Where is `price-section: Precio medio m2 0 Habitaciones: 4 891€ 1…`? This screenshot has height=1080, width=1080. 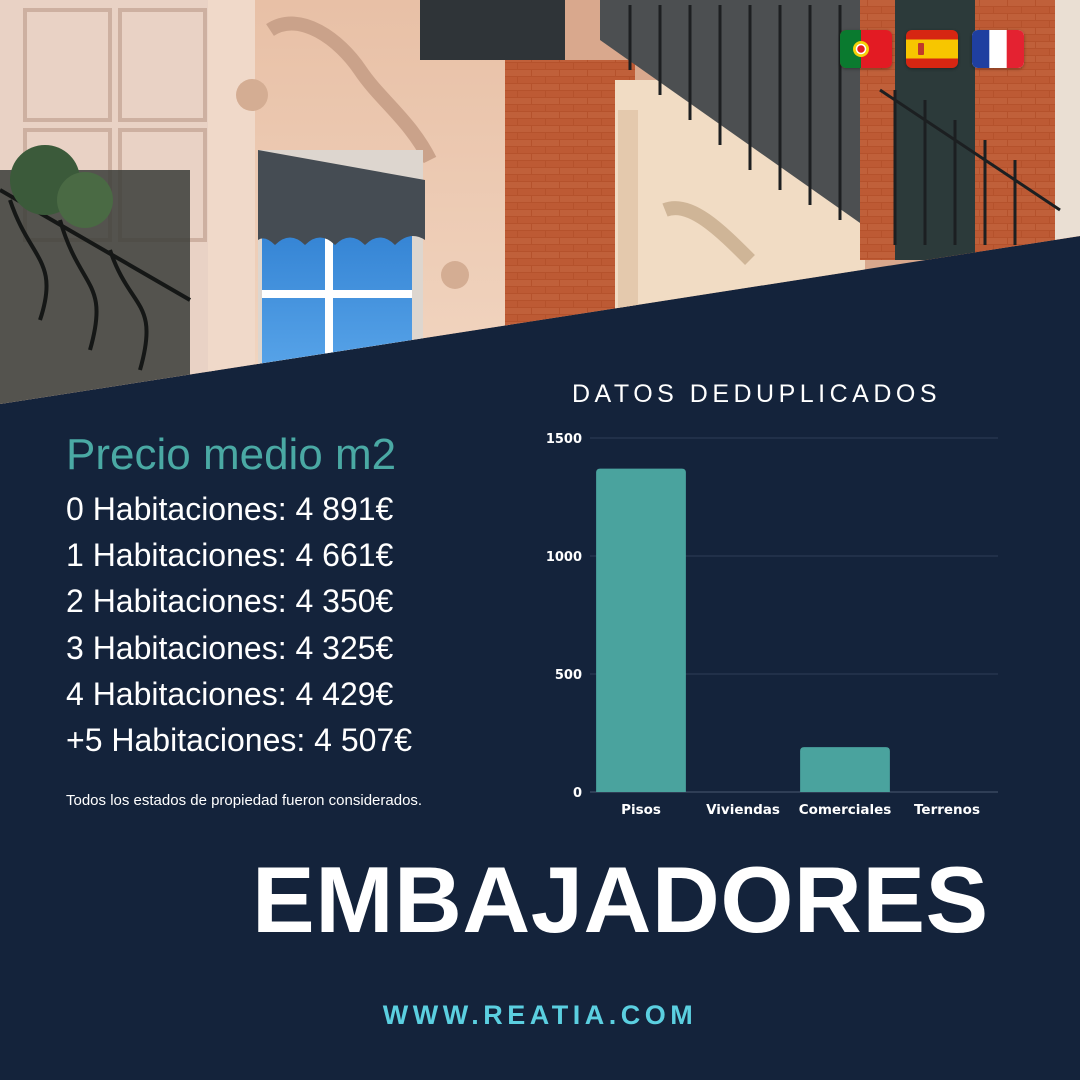
price-section: Precio medio m2 0 Habitaciones: 4 891€ 1… is located at coordinates (239, 596).